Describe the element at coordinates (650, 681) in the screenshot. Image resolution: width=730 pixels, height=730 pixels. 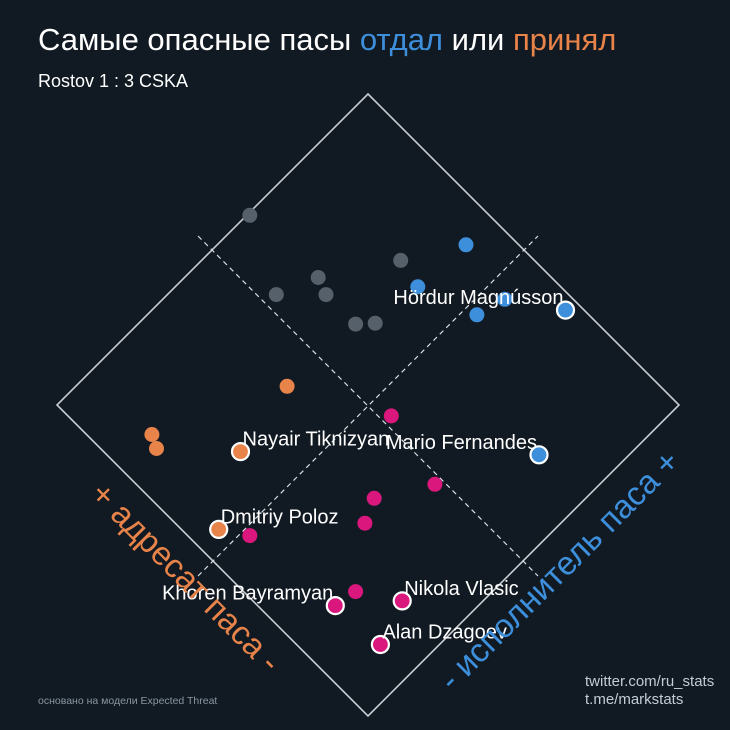
I see `credit-twitter: twitter.com/ru_stats` at that location.